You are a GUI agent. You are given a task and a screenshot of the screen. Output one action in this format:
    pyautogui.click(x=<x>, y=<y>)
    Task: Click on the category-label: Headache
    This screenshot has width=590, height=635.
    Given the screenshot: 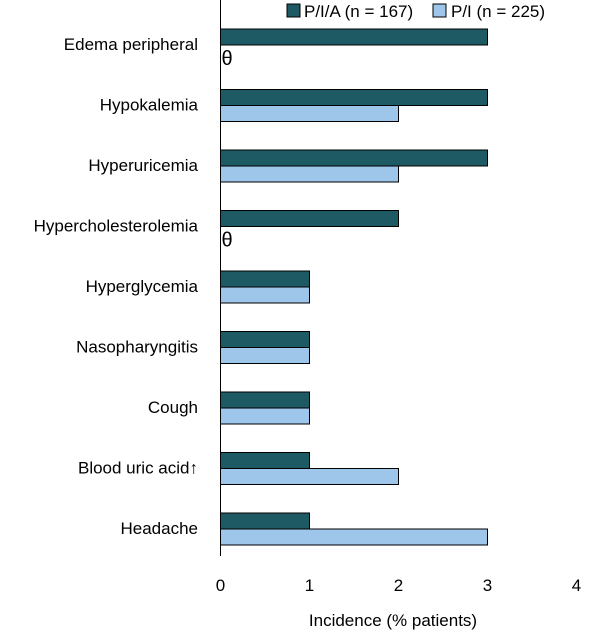 What is the action you would take?
    pyautogui.click(x=159, y=528)
    